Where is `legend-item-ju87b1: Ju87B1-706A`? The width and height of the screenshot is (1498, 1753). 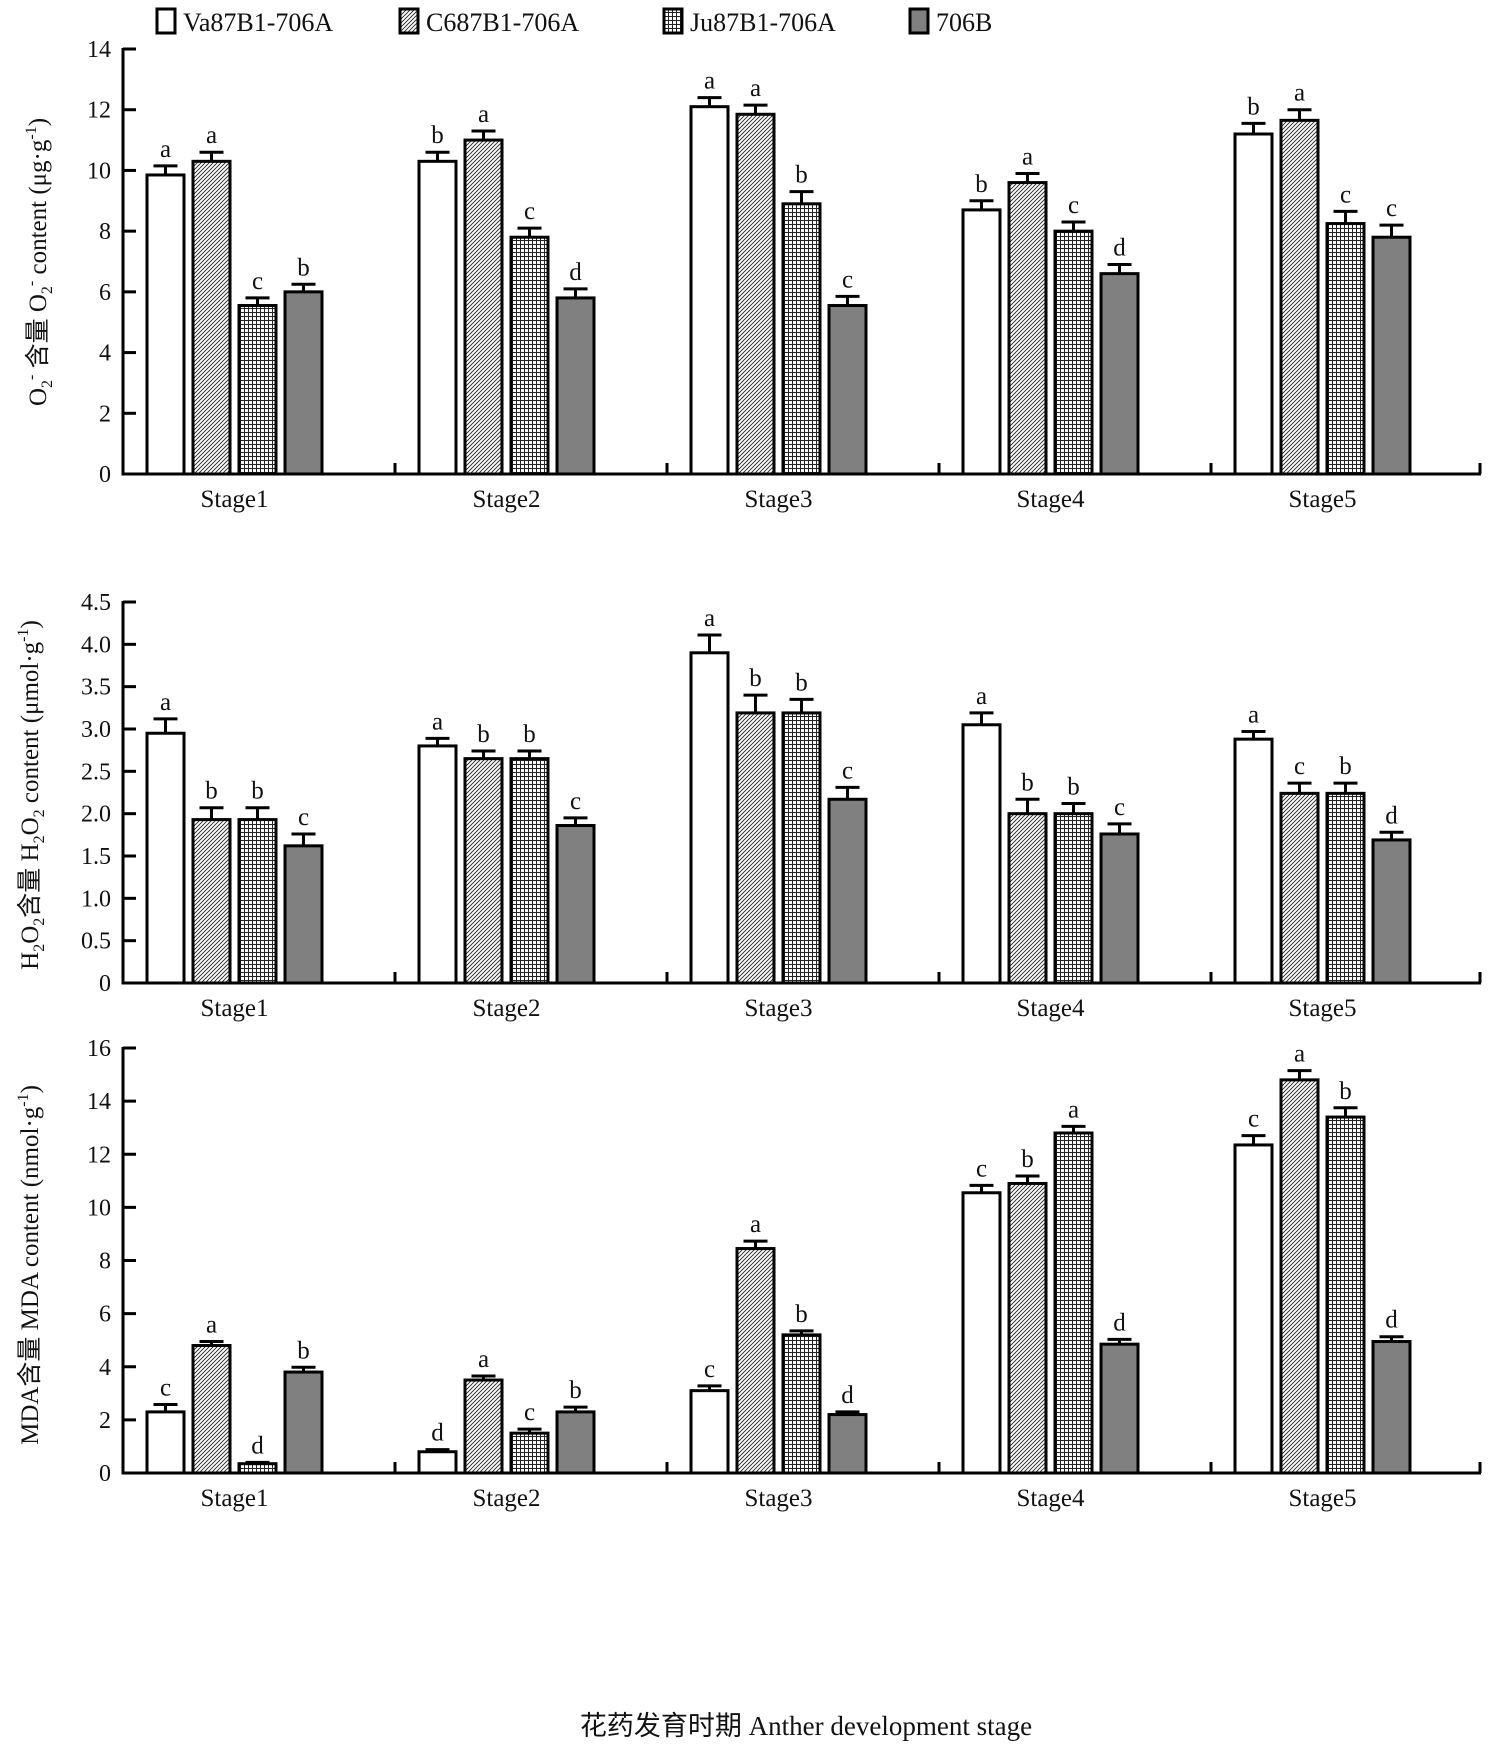
legend-item-ju87b1: Ju87B1-706A is located at coordinates (749, 22).